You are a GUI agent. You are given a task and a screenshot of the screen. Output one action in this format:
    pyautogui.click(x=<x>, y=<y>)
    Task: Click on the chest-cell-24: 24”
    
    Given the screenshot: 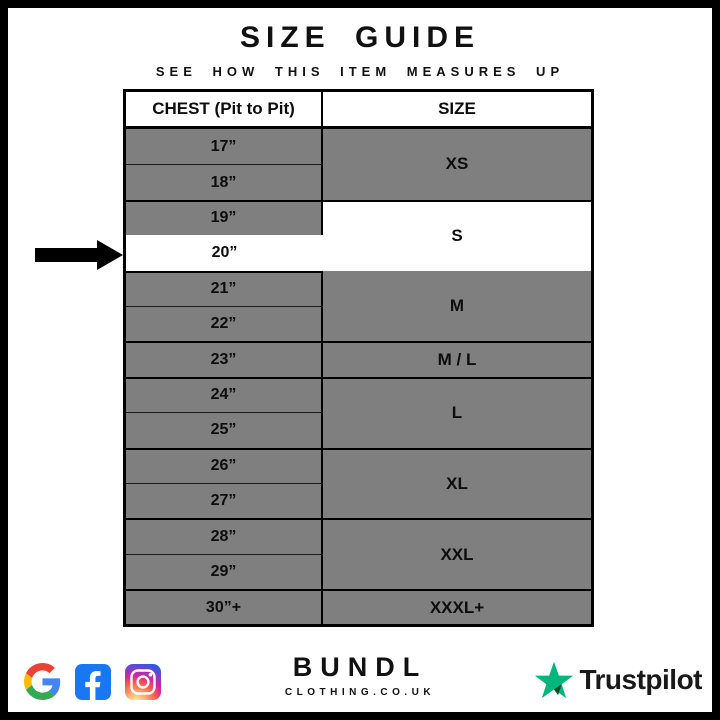 What is the action you would take?
    pyautogui.click(x=224, y=394)
    